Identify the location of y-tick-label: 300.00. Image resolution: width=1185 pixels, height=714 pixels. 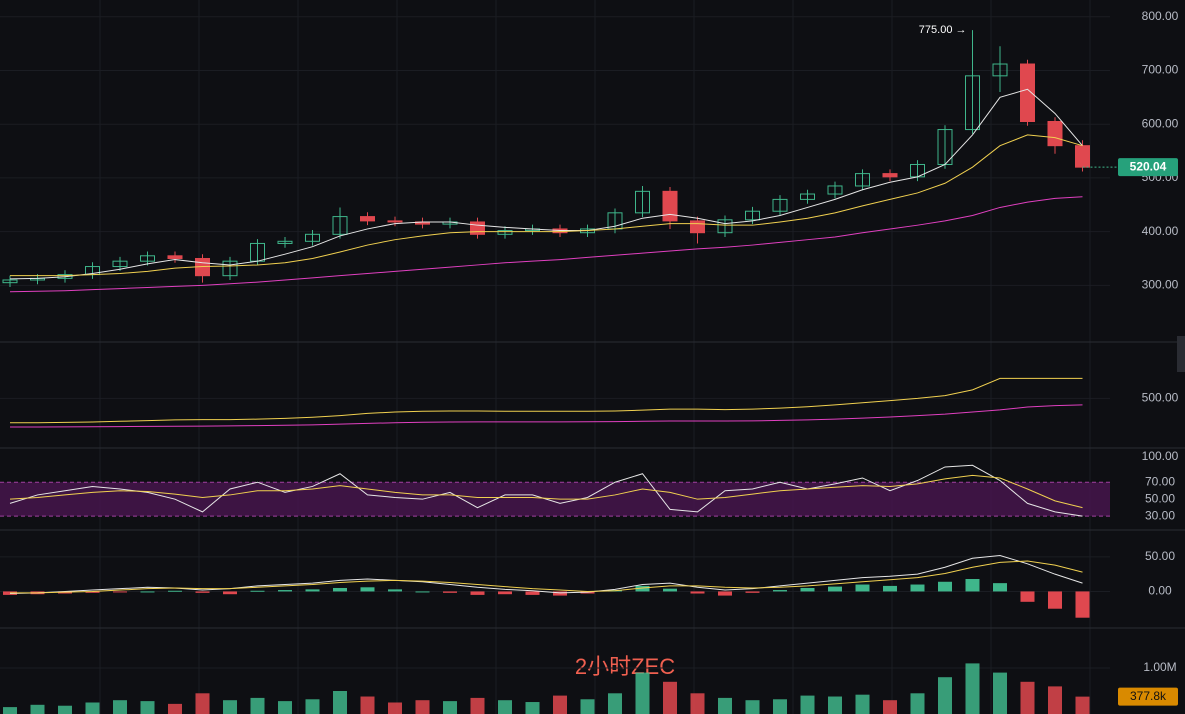
(1160, 285).